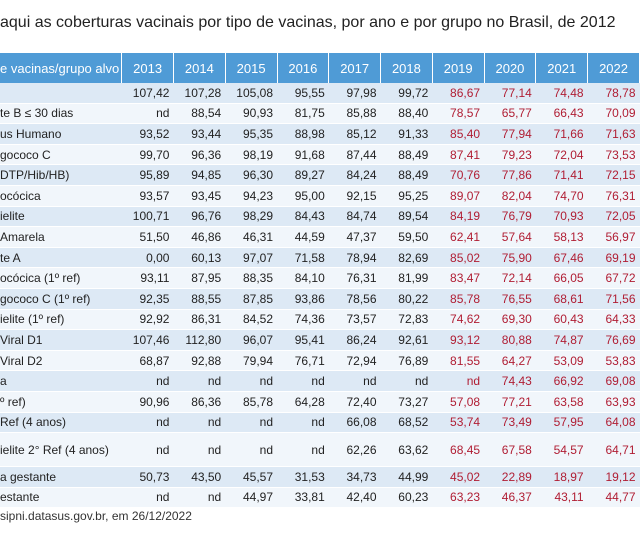 This screenshot has height=538, width=640. Describe the element at coordinates (406, 299) in the screenshot. I see `coverage-value-cell: 80,22` at that location.